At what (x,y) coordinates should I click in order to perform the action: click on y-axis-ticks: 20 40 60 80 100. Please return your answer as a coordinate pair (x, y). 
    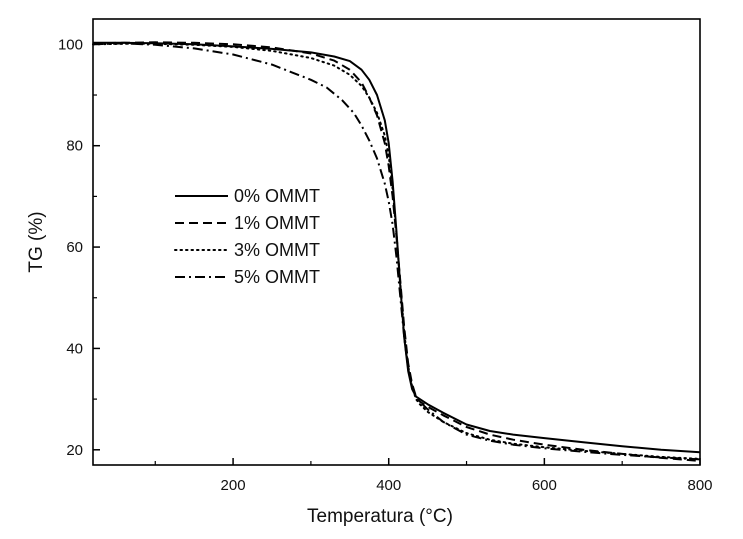
    Looking at the image, I should click on (79, 247).